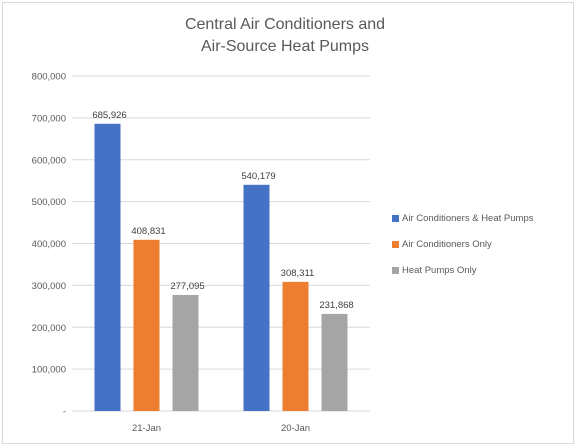 This screenshot has width=578, height=448. Describe the element at coordinates (395, 244) in the screenshot. I see `legend-swatch-ac-only` at that location.